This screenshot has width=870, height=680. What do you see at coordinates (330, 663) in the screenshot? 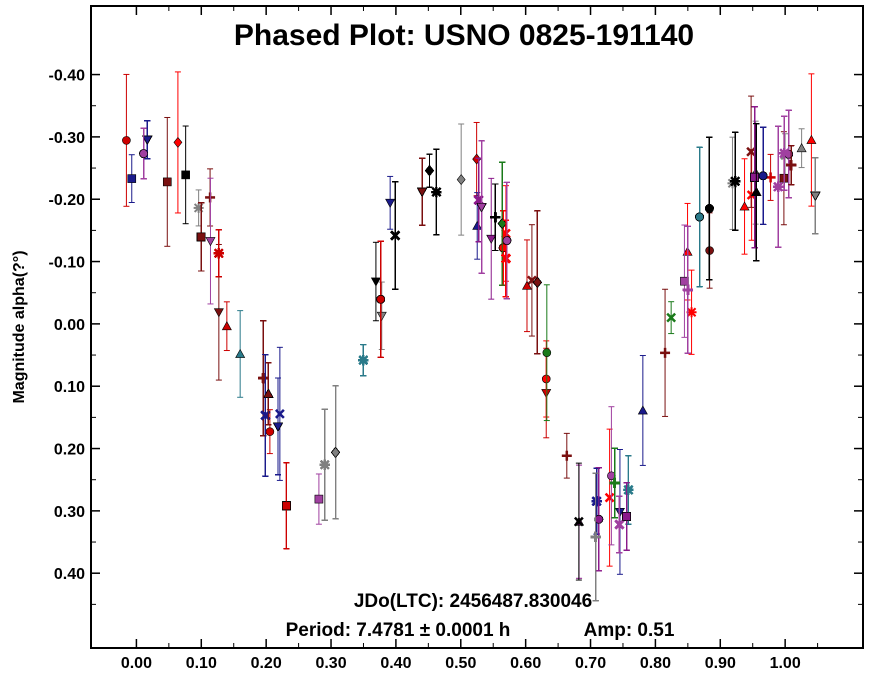
I see `x-tick-label: 0.30` at bounding box center [330, 663].